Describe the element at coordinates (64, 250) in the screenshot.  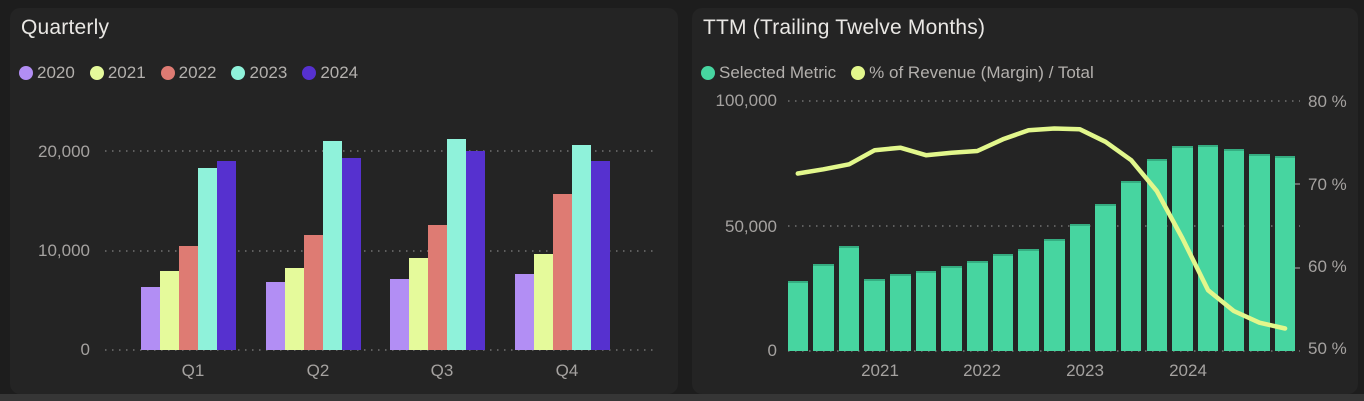
I see `quarterly-ytick-10000: 10,000` at that location.